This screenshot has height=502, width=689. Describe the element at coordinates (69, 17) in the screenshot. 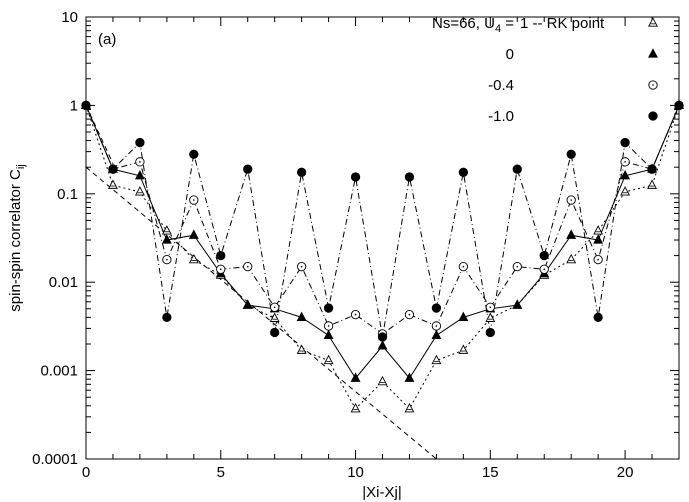

I see `y-tick-label: 10` at that location.